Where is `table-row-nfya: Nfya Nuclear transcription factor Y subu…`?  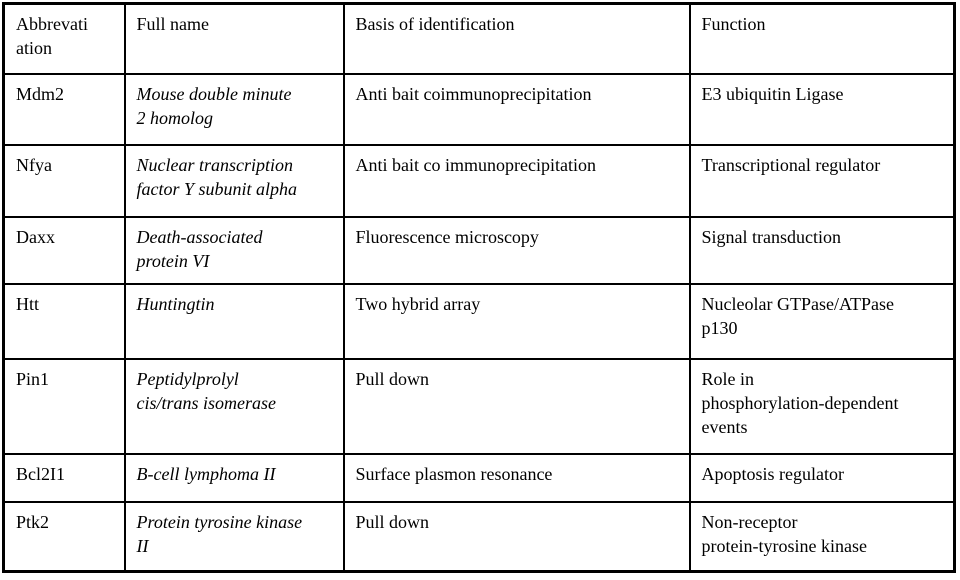
table-row-nfya: Nfya Nuclear transcription factor Y subu… is located at coordinates (479, 180).